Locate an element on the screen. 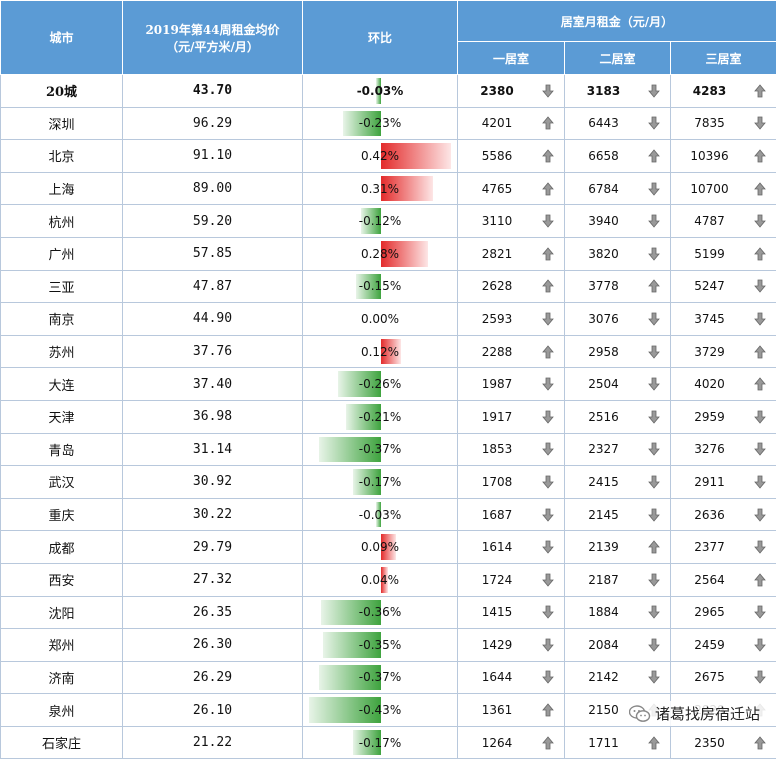 The width and height of the screenshot is (776, 759). one-bedroom-rent-cell: 4765 is located at coordinates (511, 188).